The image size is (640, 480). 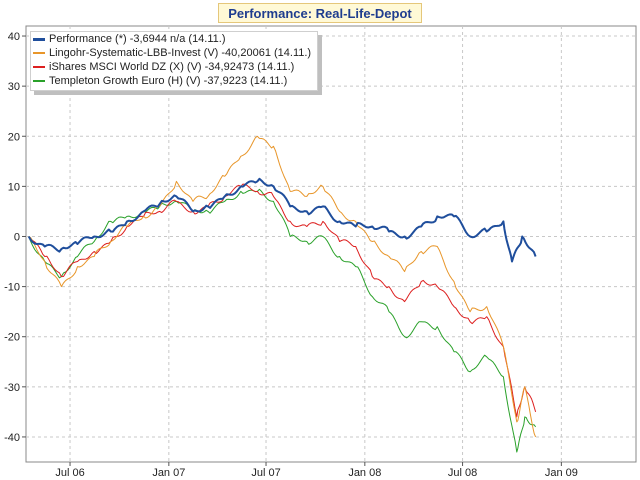 What do you see at coordinates (364, 473) in the screenshot?
I see `x-tick-label: Jan 08` at bounding box center [364, 473].